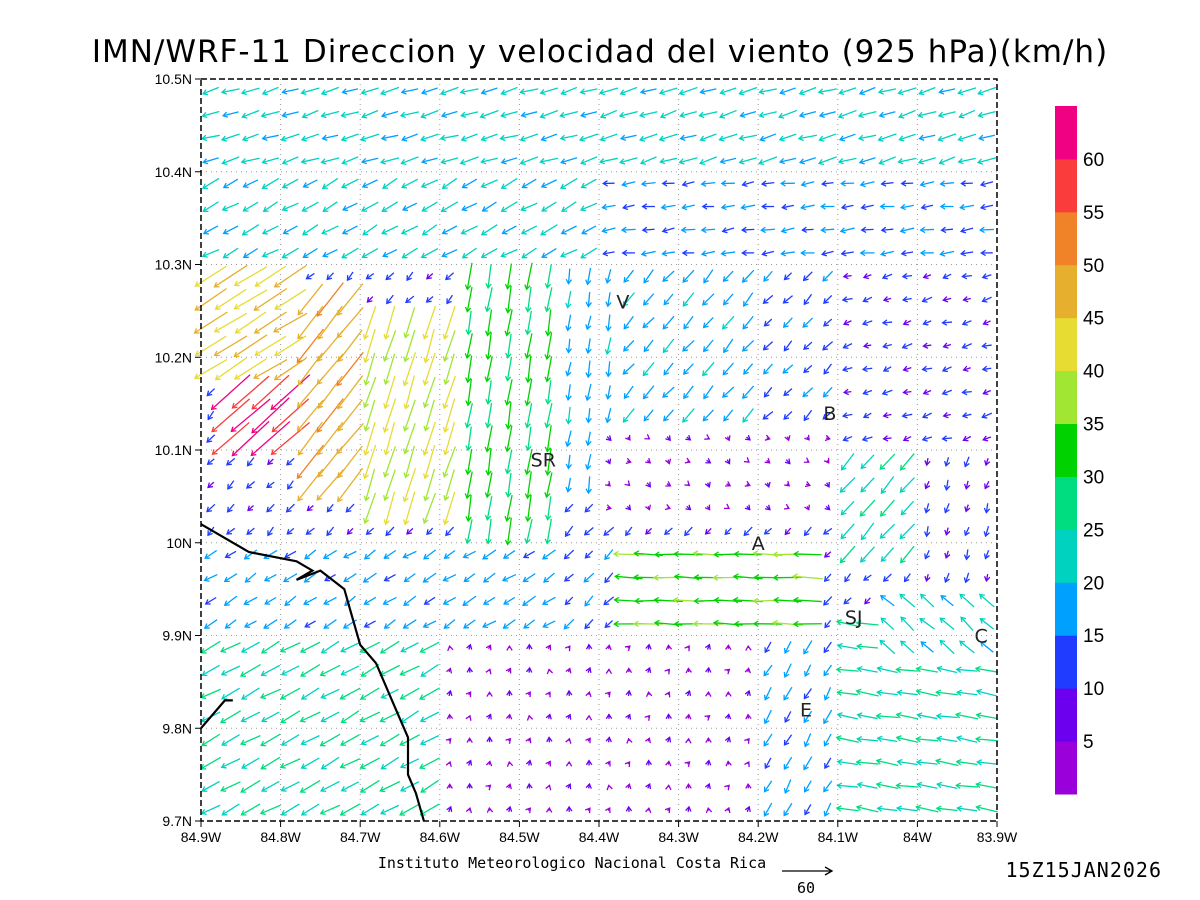  What do you see at coordinates (1066, 238) in the screenshot?
I see `colorbar-bin` at bounding box center [1066, 238].